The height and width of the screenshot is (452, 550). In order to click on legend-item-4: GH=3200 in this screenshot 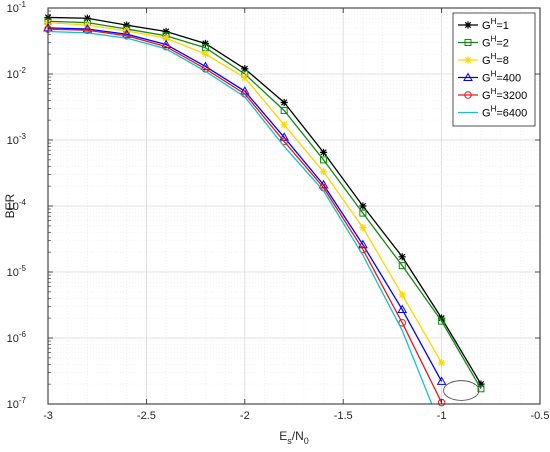, I will do `click(492, 94)`.